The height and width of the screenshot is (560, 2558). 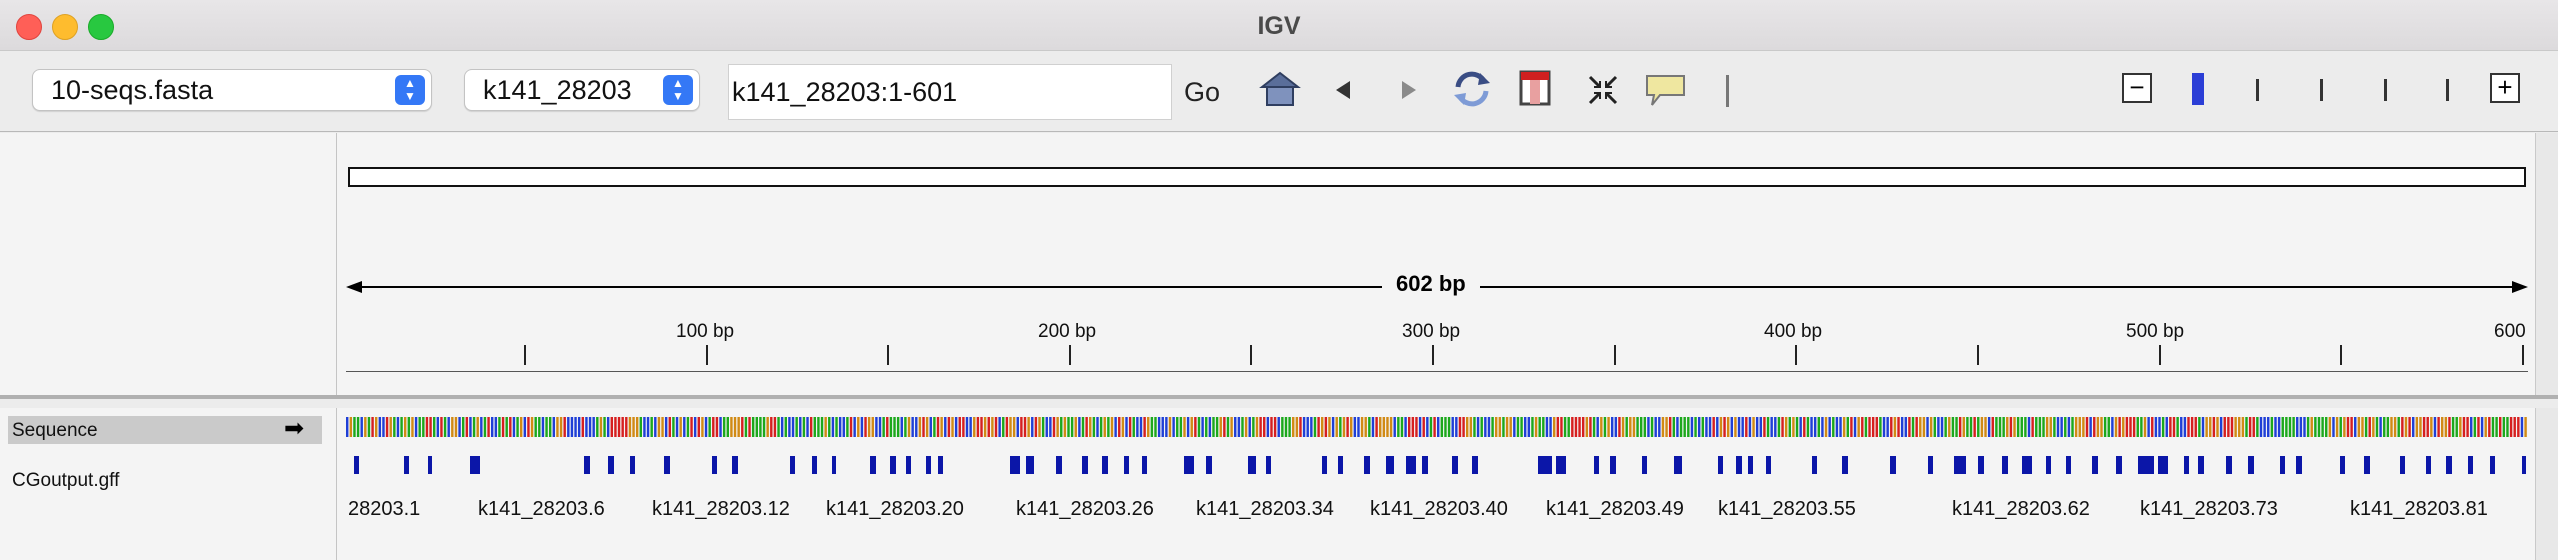 I want to click on zoom-level-current, so click(x=2198, y=89).